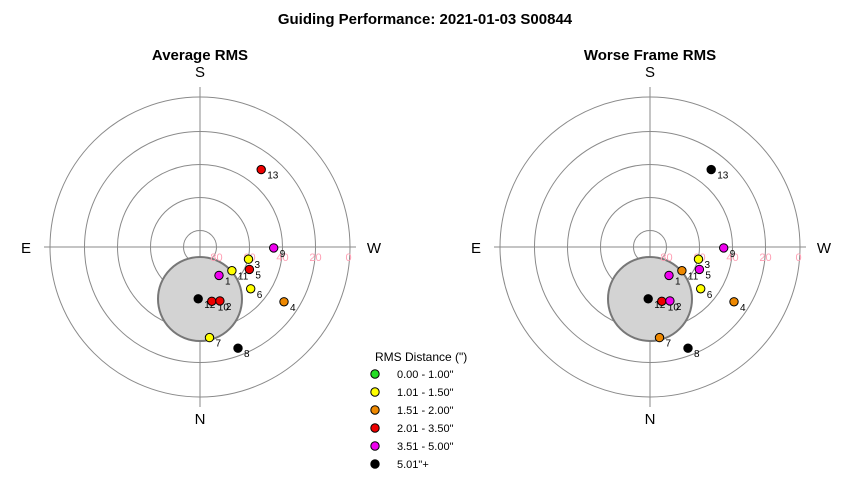 The width and height of the screenshot is (850, 480). Describe the element at coordinates (425, 393) in the screenshot. I see `legend-label: 1.01 - 1.50"` at that location.